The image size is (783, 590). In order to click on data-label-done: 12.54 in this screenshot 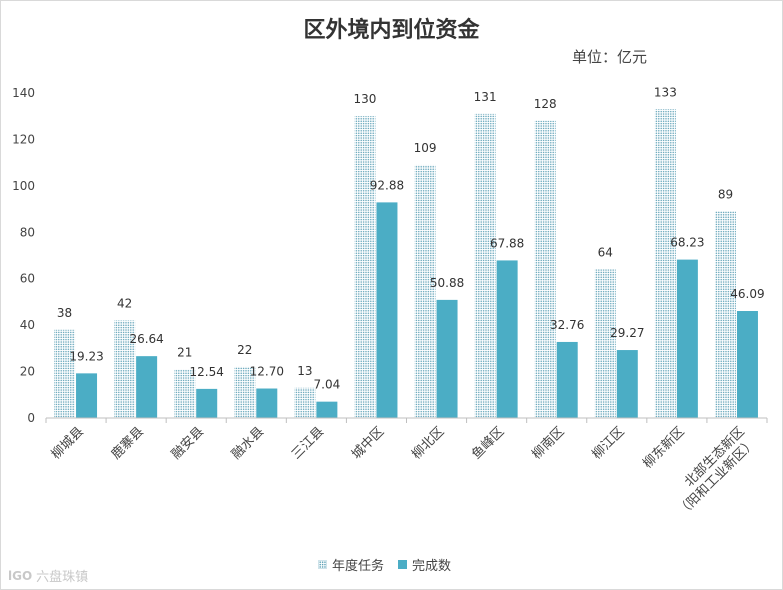, I will do `click(207, 372)`.